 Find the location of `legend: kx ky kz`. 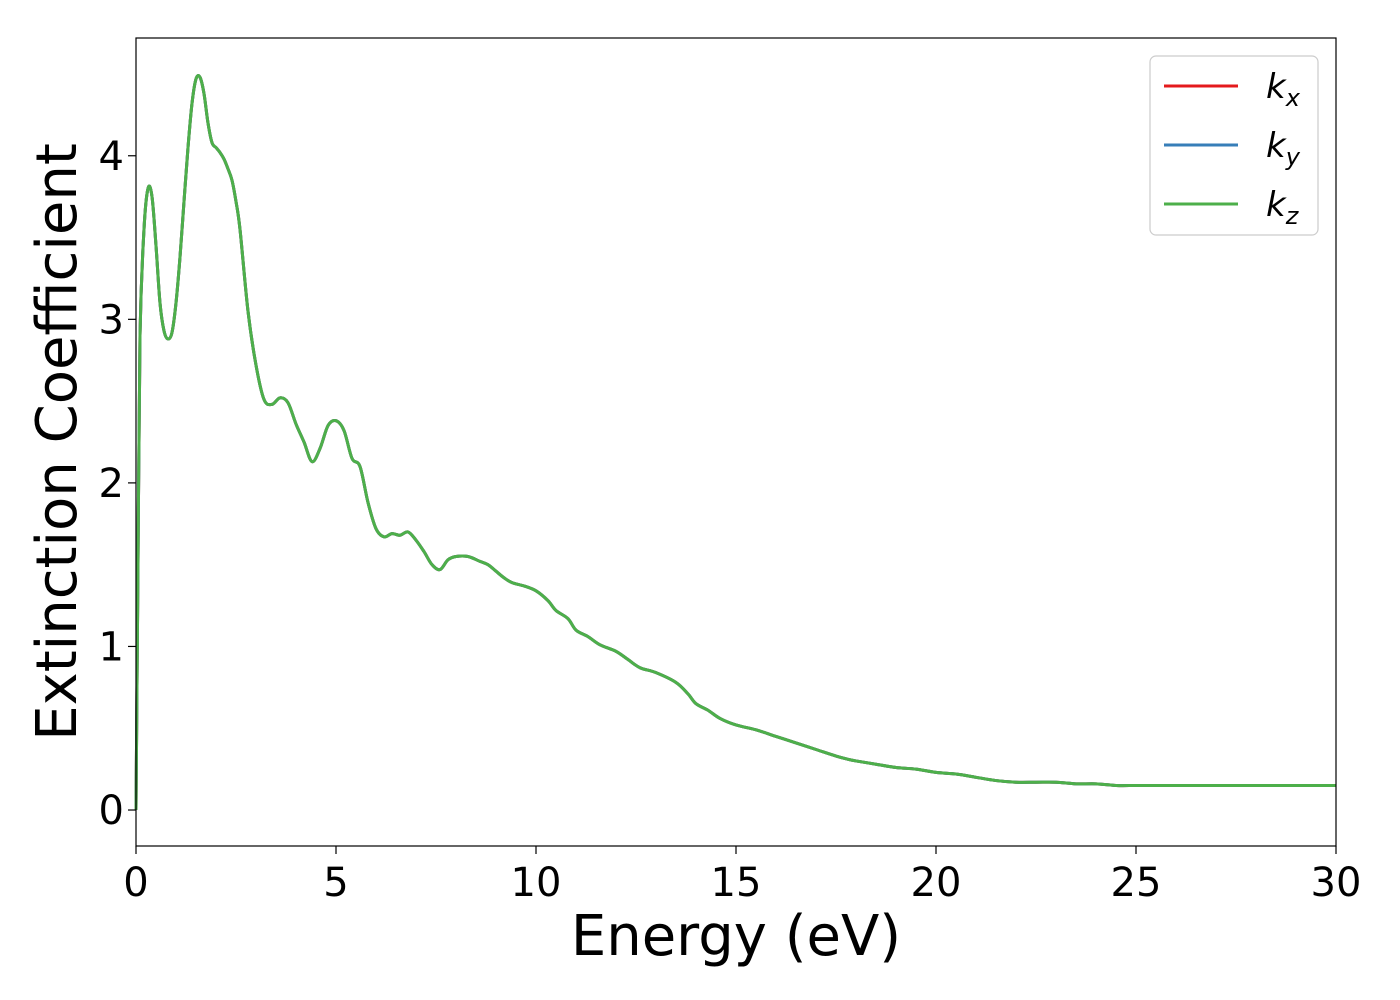

legend: kx ky kz is located at coordinates (1234, 145).